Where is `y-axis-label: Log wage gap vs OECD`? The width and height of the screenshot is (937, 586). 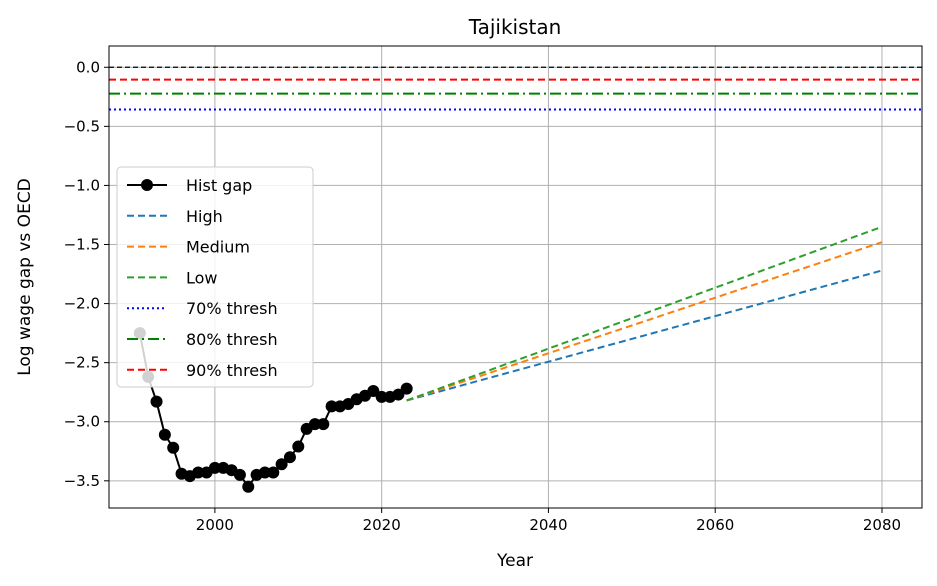
y-axis-label: Log wage gap vs OECD is located at coordinates (25, 277).